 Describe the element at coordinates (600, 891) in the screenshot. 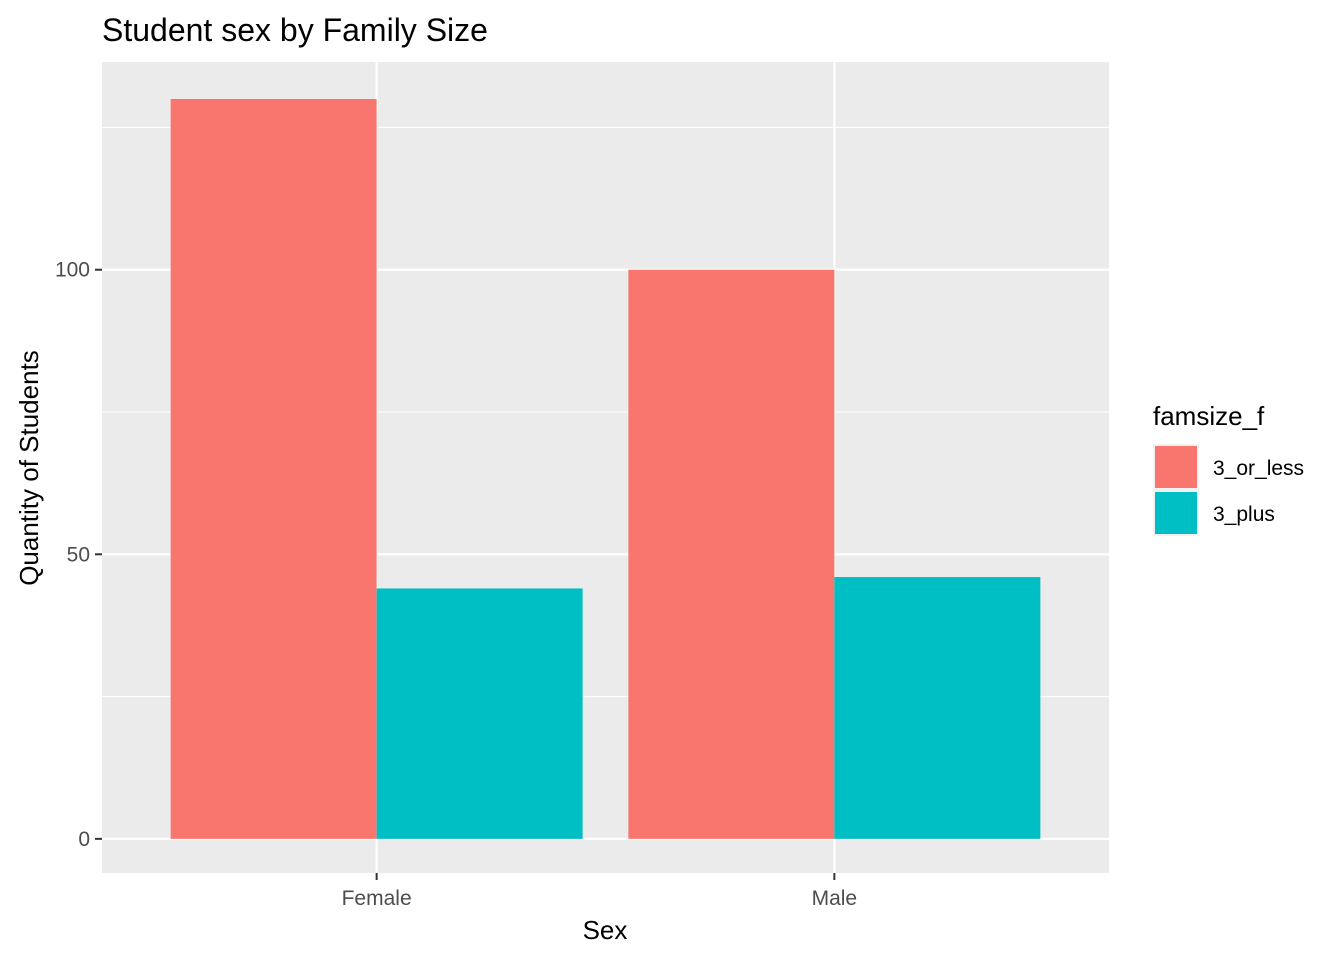

I see `x-axis: Female Male` at that location.